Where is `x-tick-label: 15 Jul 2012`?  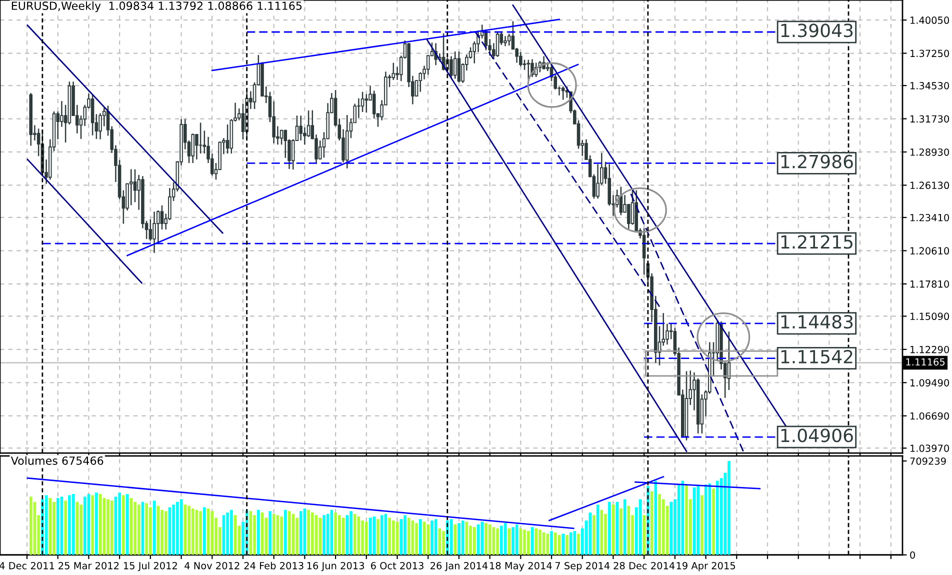 x-tick-label: 15 Jul 2012 is located at coordinates (150, 567).